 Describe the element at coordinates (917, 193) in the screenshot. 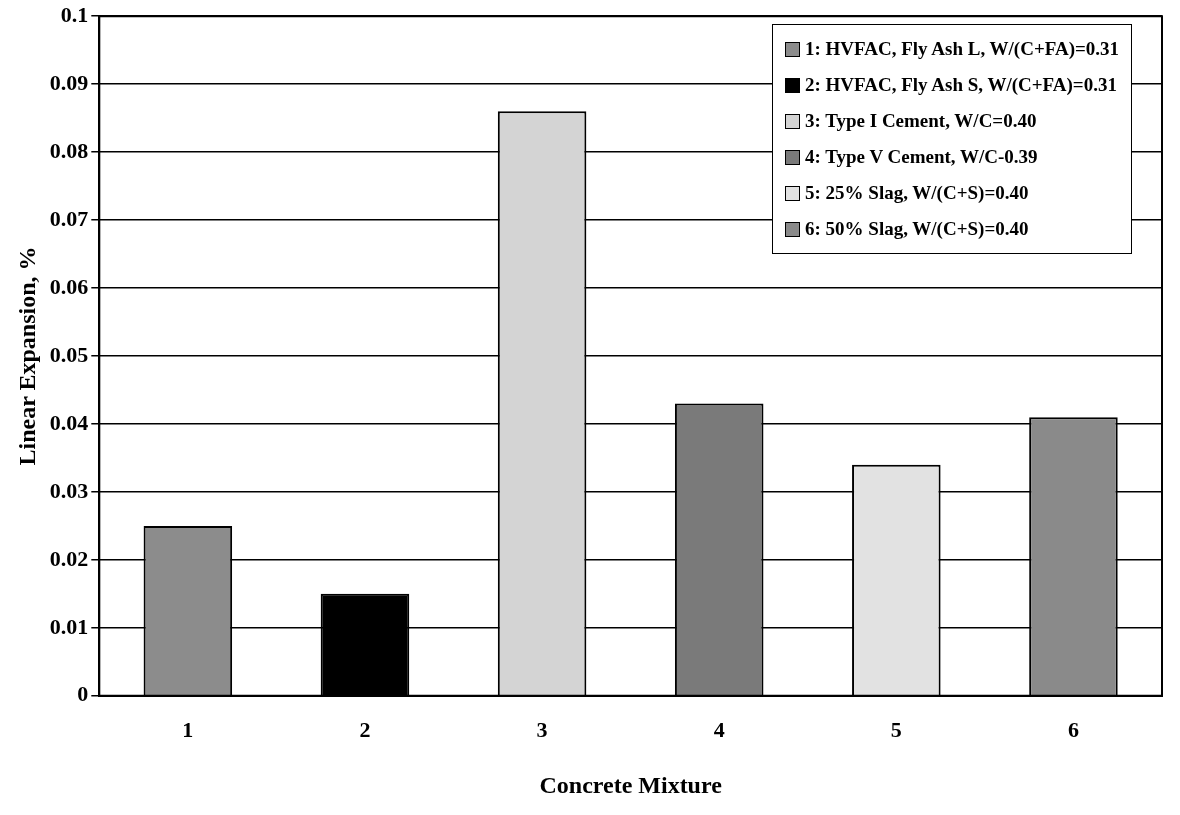

I see `legend-label: 5: 25% Slag, W/(C+S)=0.40` at that location.